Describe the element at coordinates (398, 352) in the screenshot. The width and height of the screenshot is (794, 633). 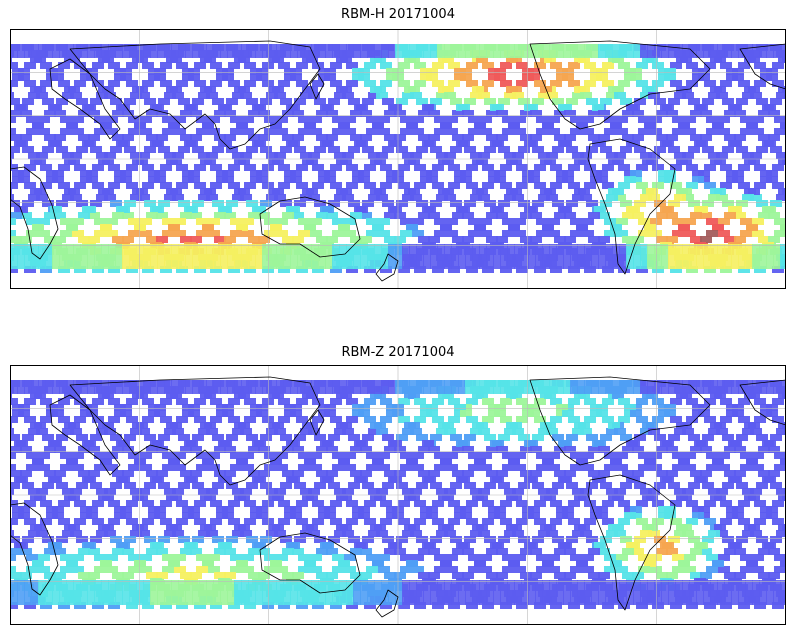
I see `panel-title: RBM-Z 20171004` at that location.